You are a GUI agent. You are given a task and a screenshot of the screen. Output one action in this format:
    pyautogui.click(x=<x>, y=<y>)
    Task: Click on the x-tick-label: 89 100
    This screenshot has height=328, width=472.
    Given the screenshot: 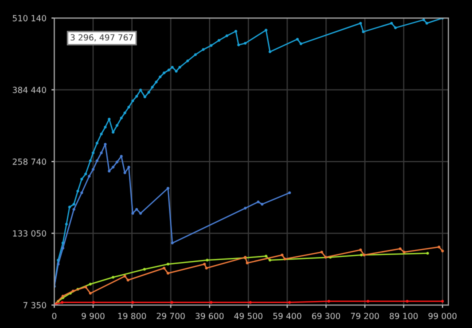 What is the action you would take?
    pyautogui.click(x=404, y=316)
    